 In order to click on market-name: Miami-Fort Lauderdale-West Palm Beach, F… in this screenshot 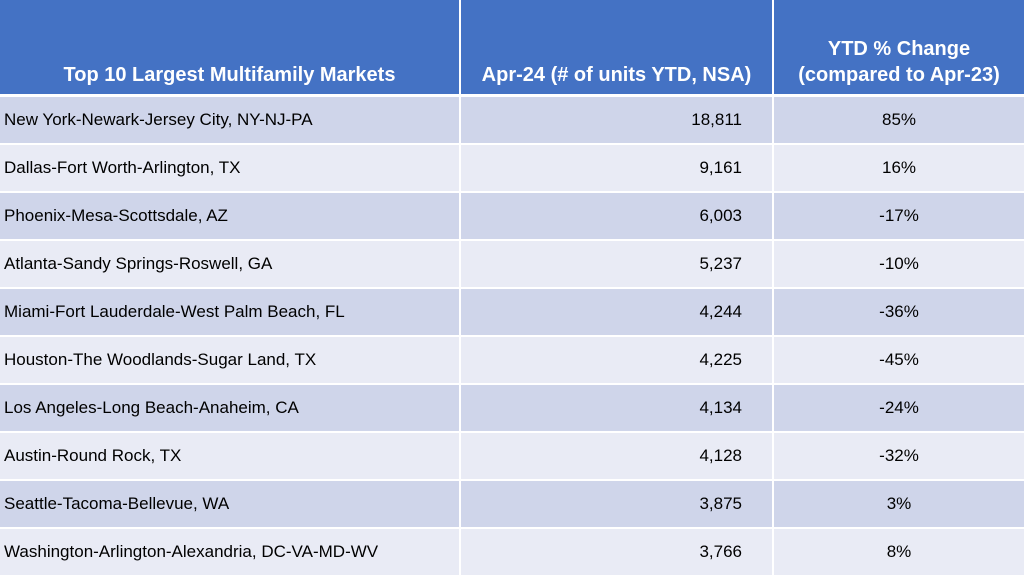, I will do `click(230, 312)`.